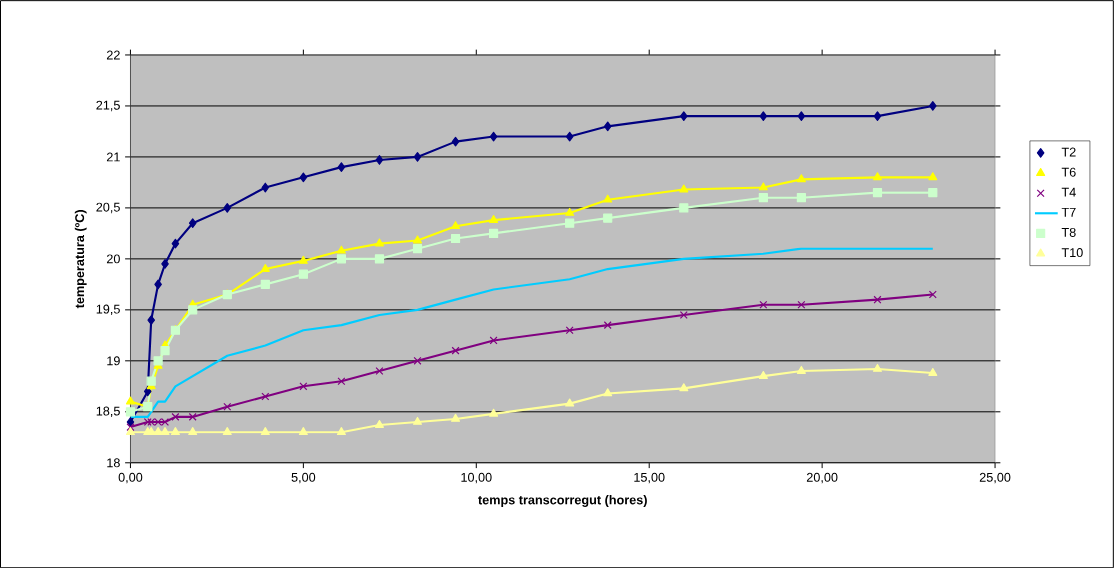  What do you see at coordinates (113, 157) in the screenshot?
I see `y-tick-label: 21` at bounding box center [113, 157].